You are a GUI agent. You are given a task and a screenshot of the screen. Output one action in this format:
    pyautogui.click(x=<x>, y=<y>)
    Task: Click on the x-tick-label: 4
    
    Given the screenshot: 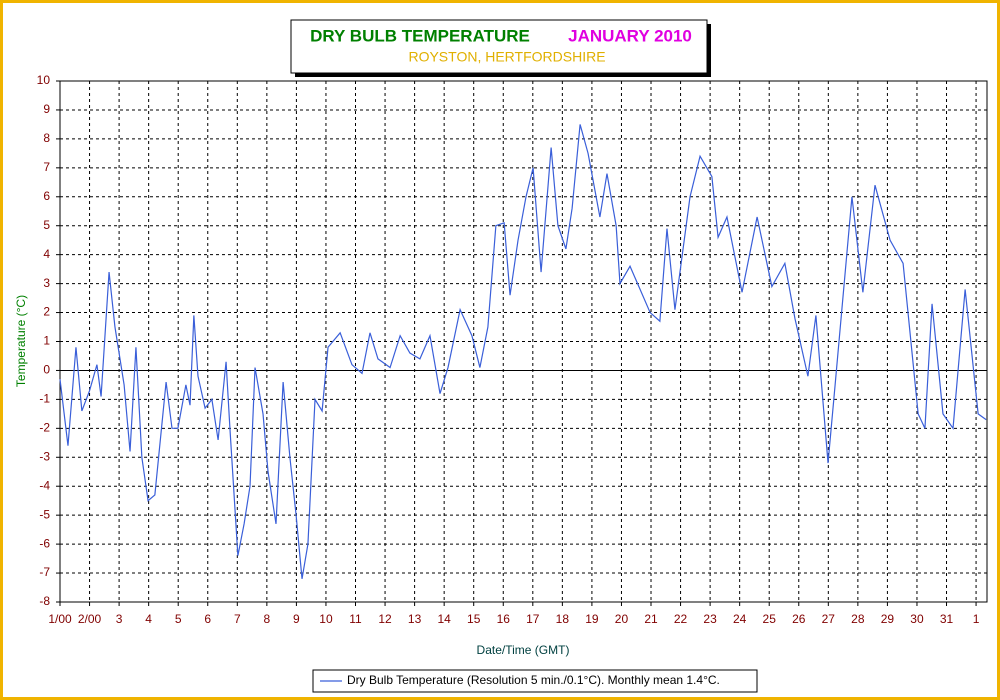 What is the action you would take?
    pyautogui.click(x=148, y=619)
    